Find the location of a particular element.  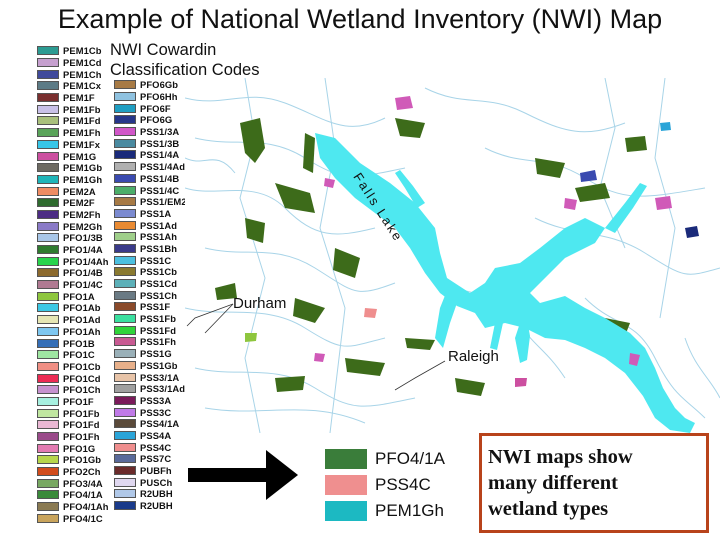

legend-code: PEM1Ch is located at coordinates (82, 74).